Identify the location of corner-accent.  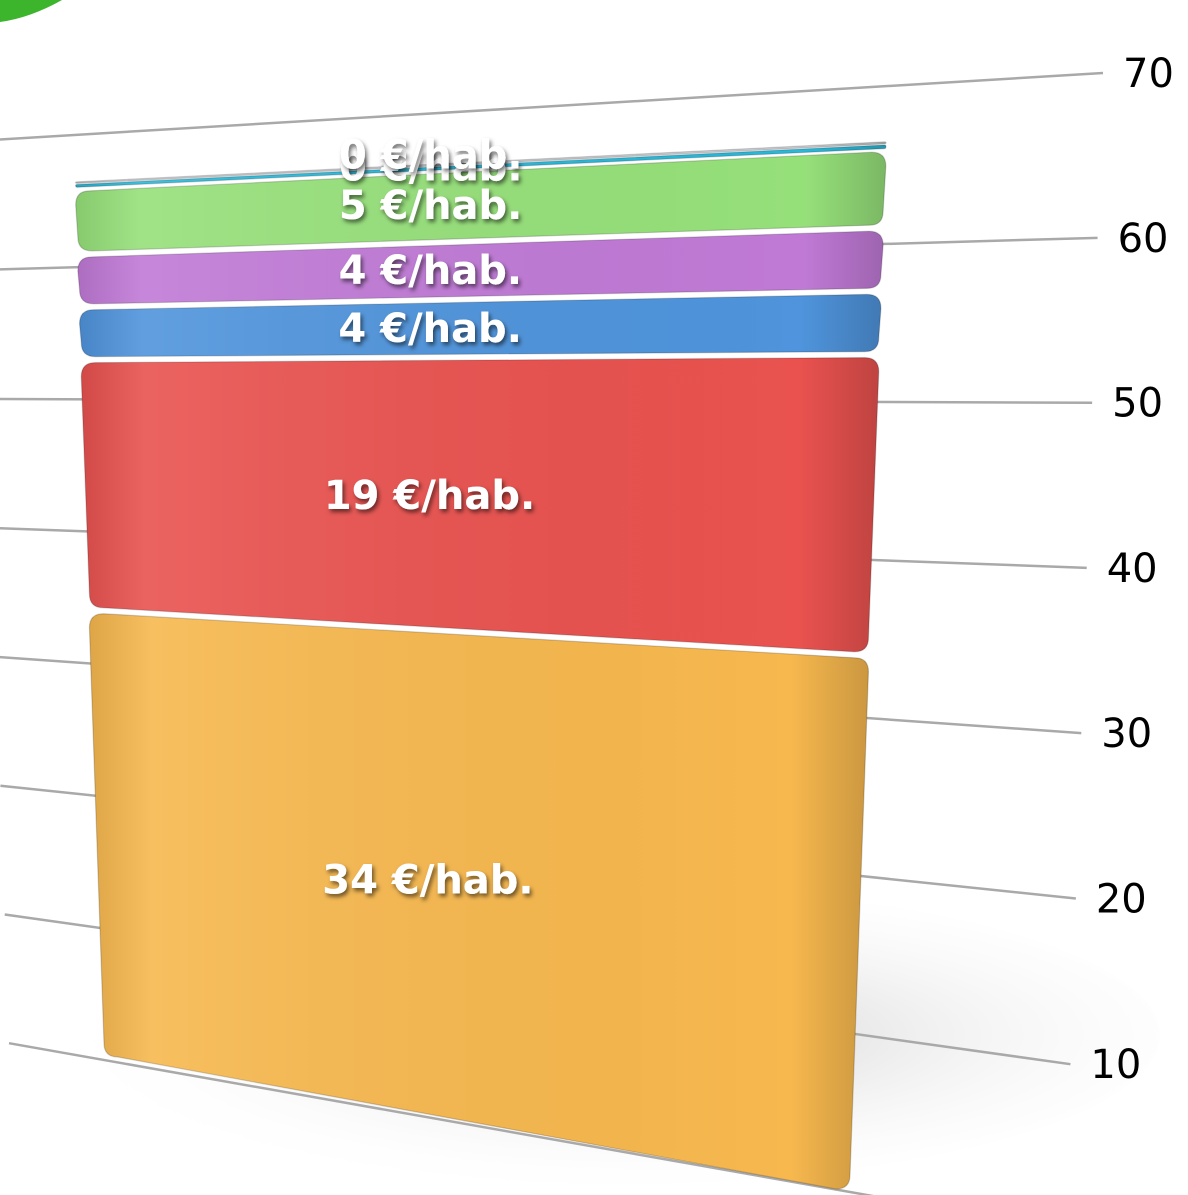
(31, 11).